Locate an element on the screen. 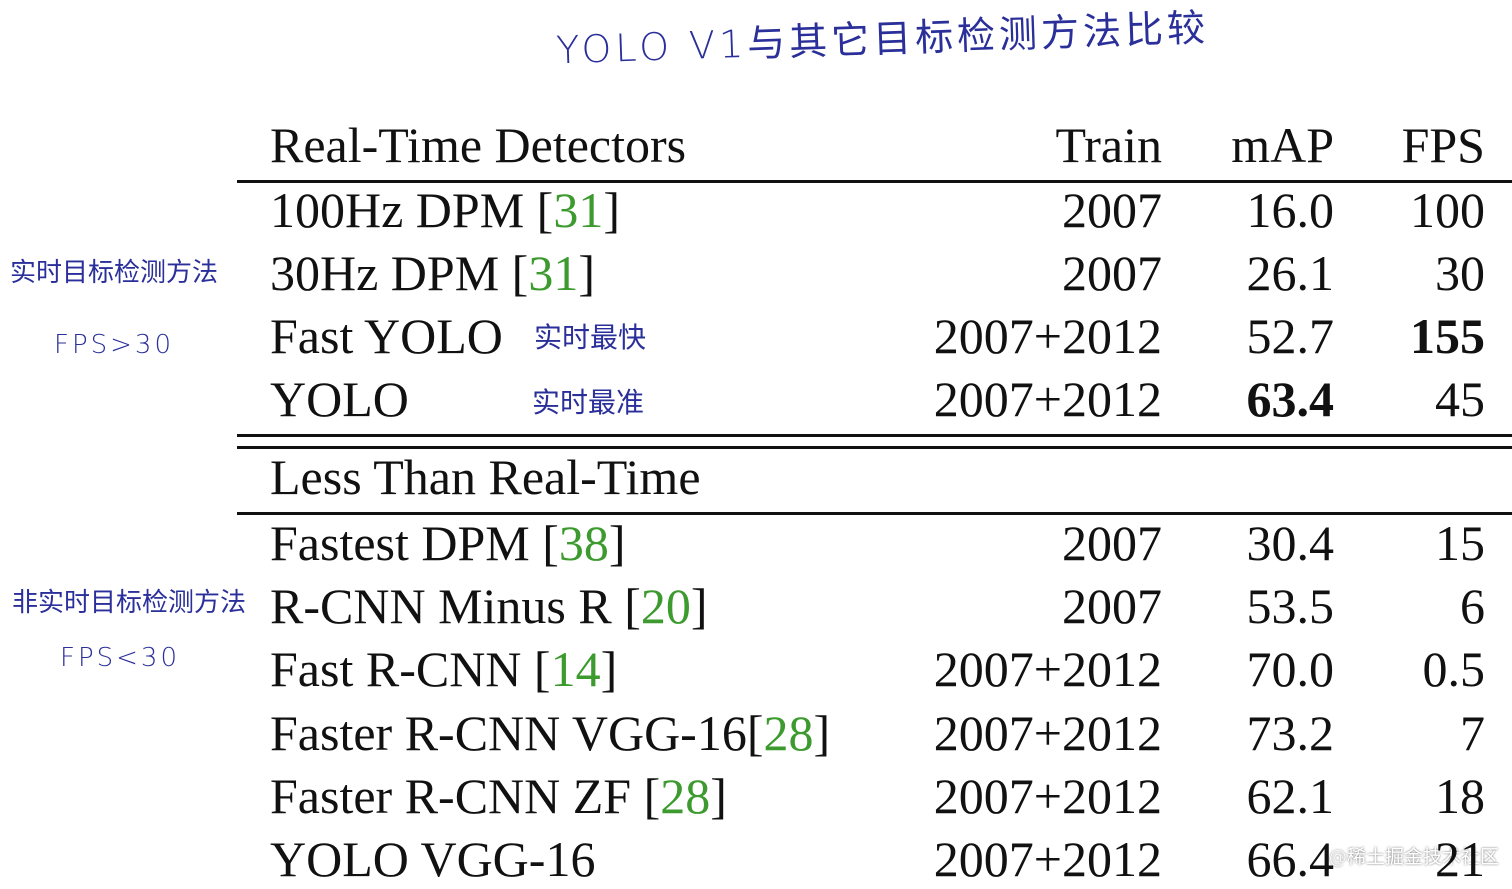  note: 实时最快 is located at coordinates (590, 337).